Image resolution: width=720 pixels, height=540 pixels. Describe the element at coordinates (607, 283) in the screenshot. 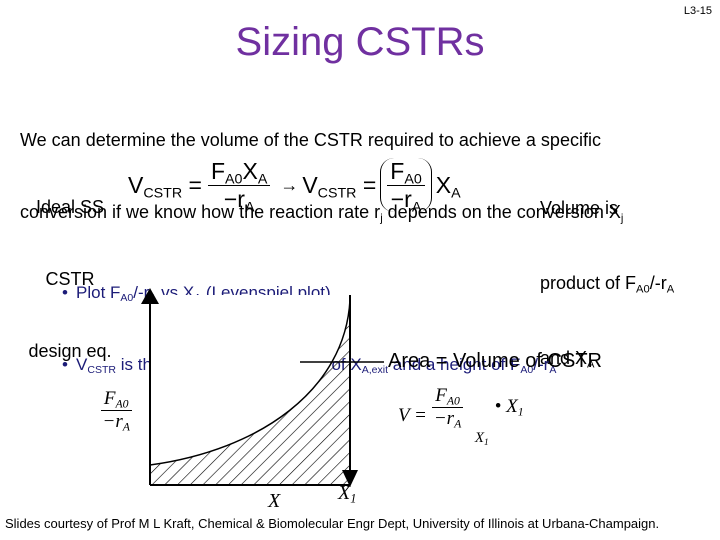

I see `note-line: product of FA0/-rA` at that location.